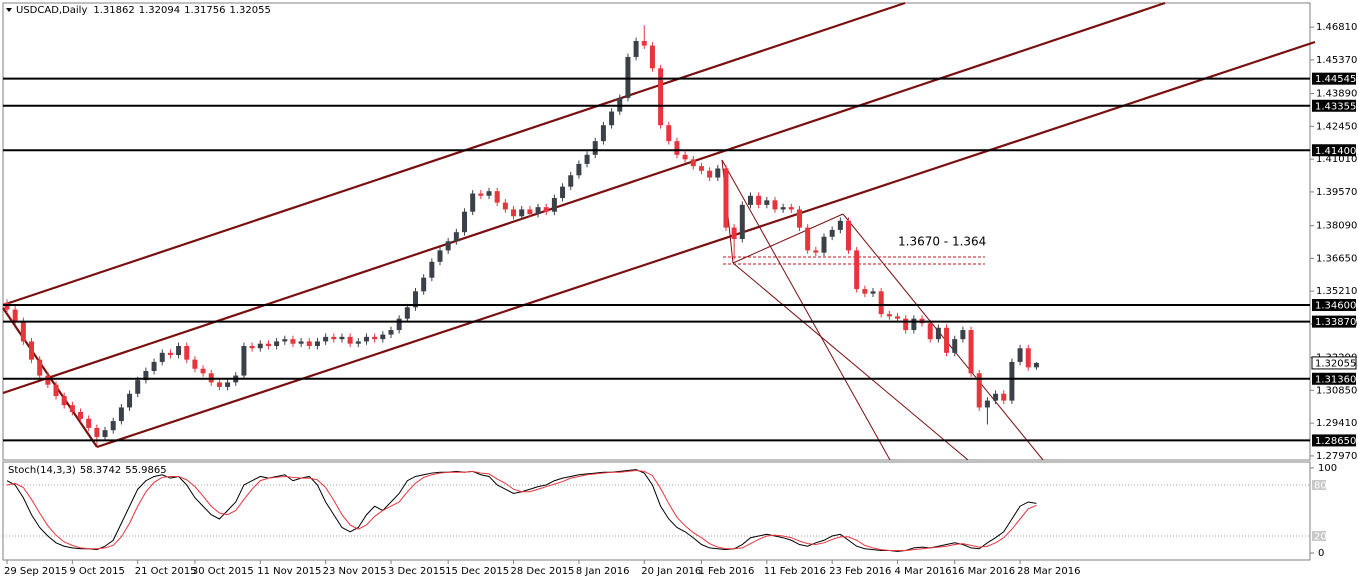  I want to click on close-value: 1.32055, so click(249, 10).